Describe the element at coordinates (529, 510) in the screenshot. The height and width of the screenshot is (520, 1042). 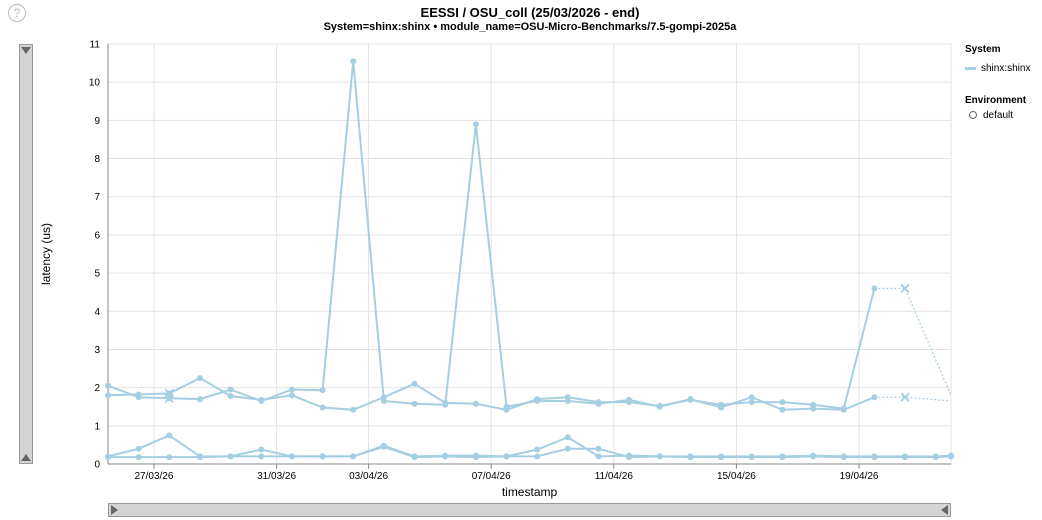
I see `horizontal-range-slider` at that location.